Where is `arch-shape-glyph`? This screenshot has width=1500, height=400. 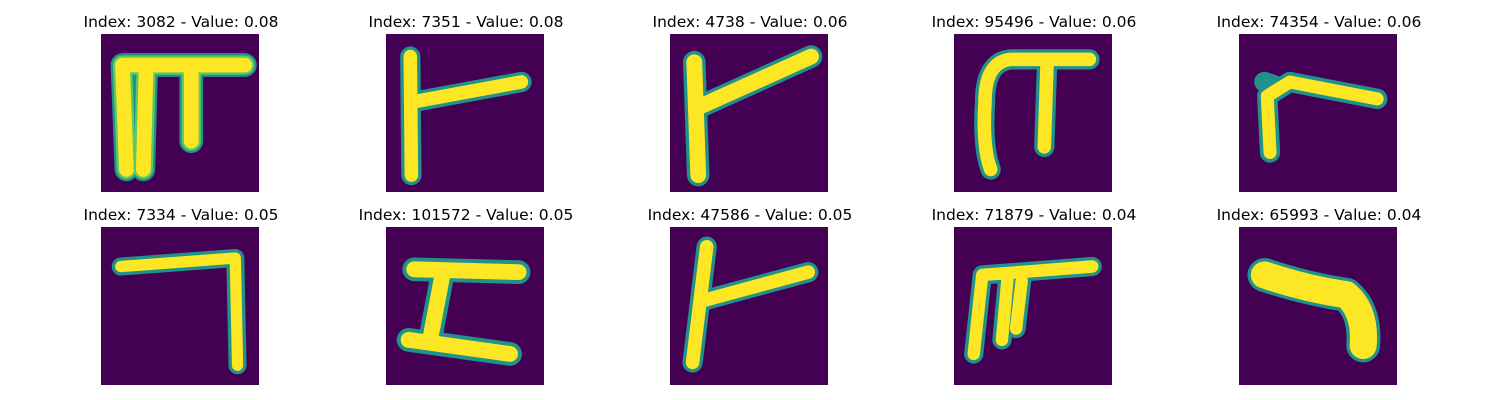 arch-shape-glyph is located at coordinates (1033, 113).